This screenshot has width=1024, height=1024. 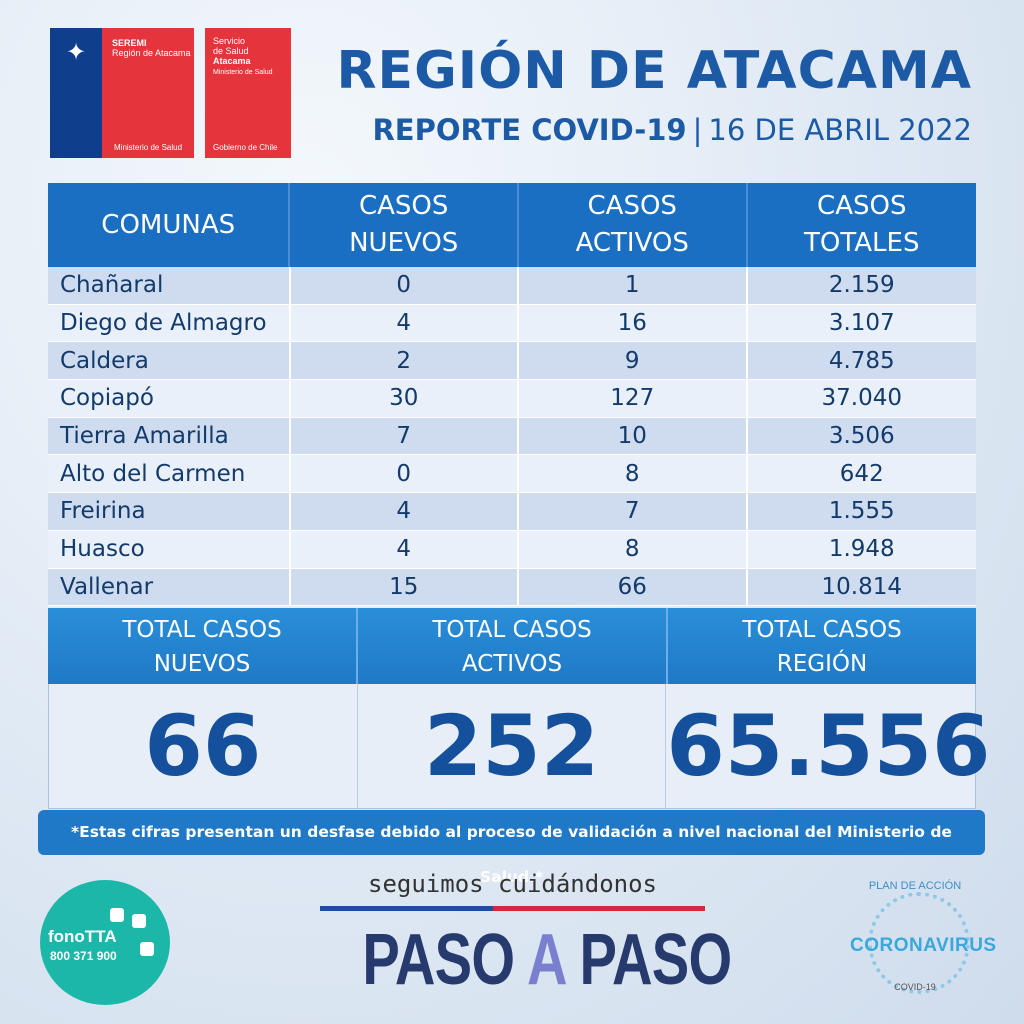 What do you see at coordinates (169, 436) in the screenshot?
I see `table-cell: Tierra Amarilla` at bounding box center [169, 436].